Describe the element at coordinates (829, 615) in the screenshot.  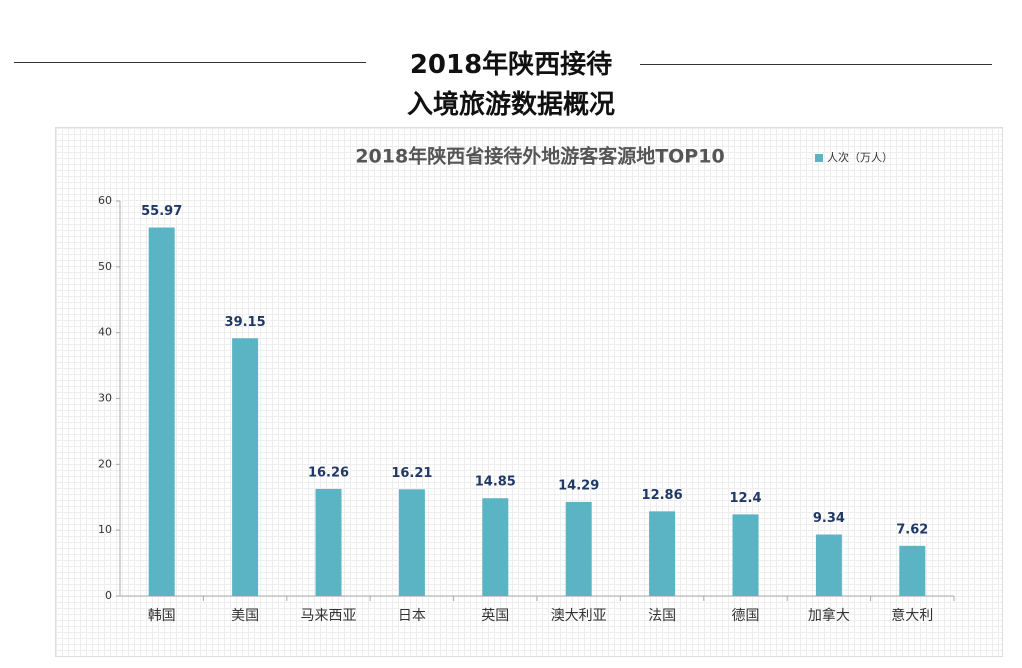
I see `x-tick-label: 加拿大` at that location.